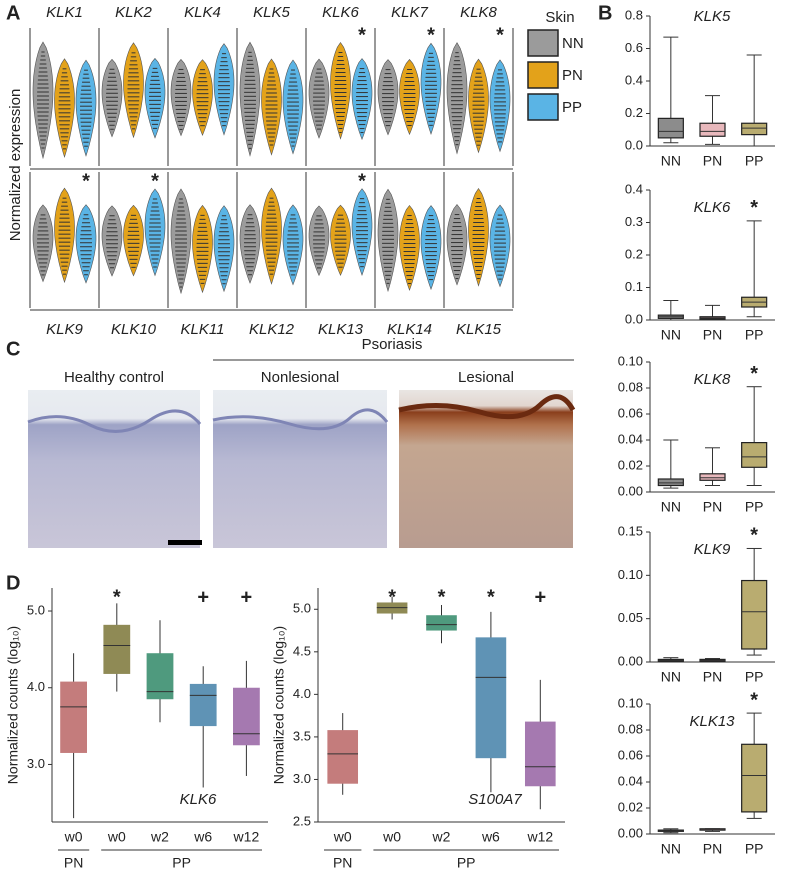 Image resolution: width=788 pixels, height=883 pixels. I want to click on image-label: Healthy control, so click(114, 377).